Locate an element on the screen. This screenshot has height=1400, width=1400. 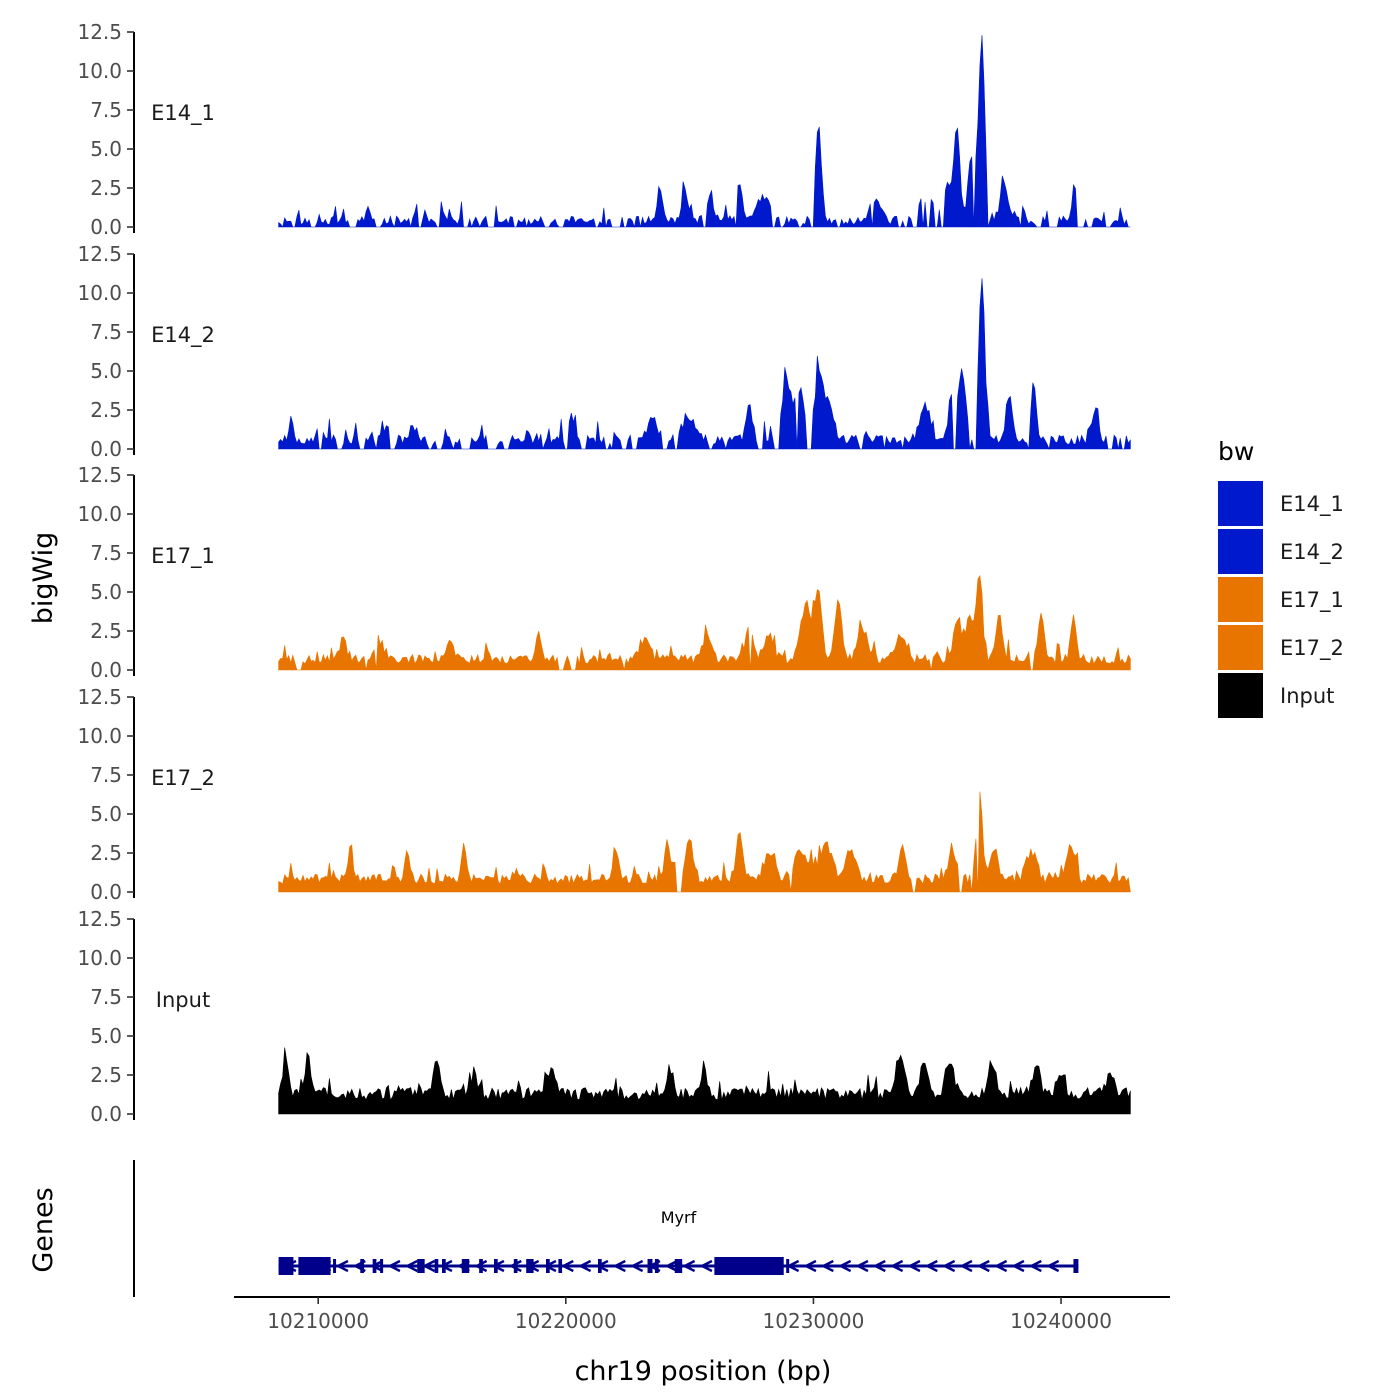
panel-E14_2: 0.0 2.5 5.0 7.5 10.0 12.5 E14_2 is located at coordinates (604, 351).